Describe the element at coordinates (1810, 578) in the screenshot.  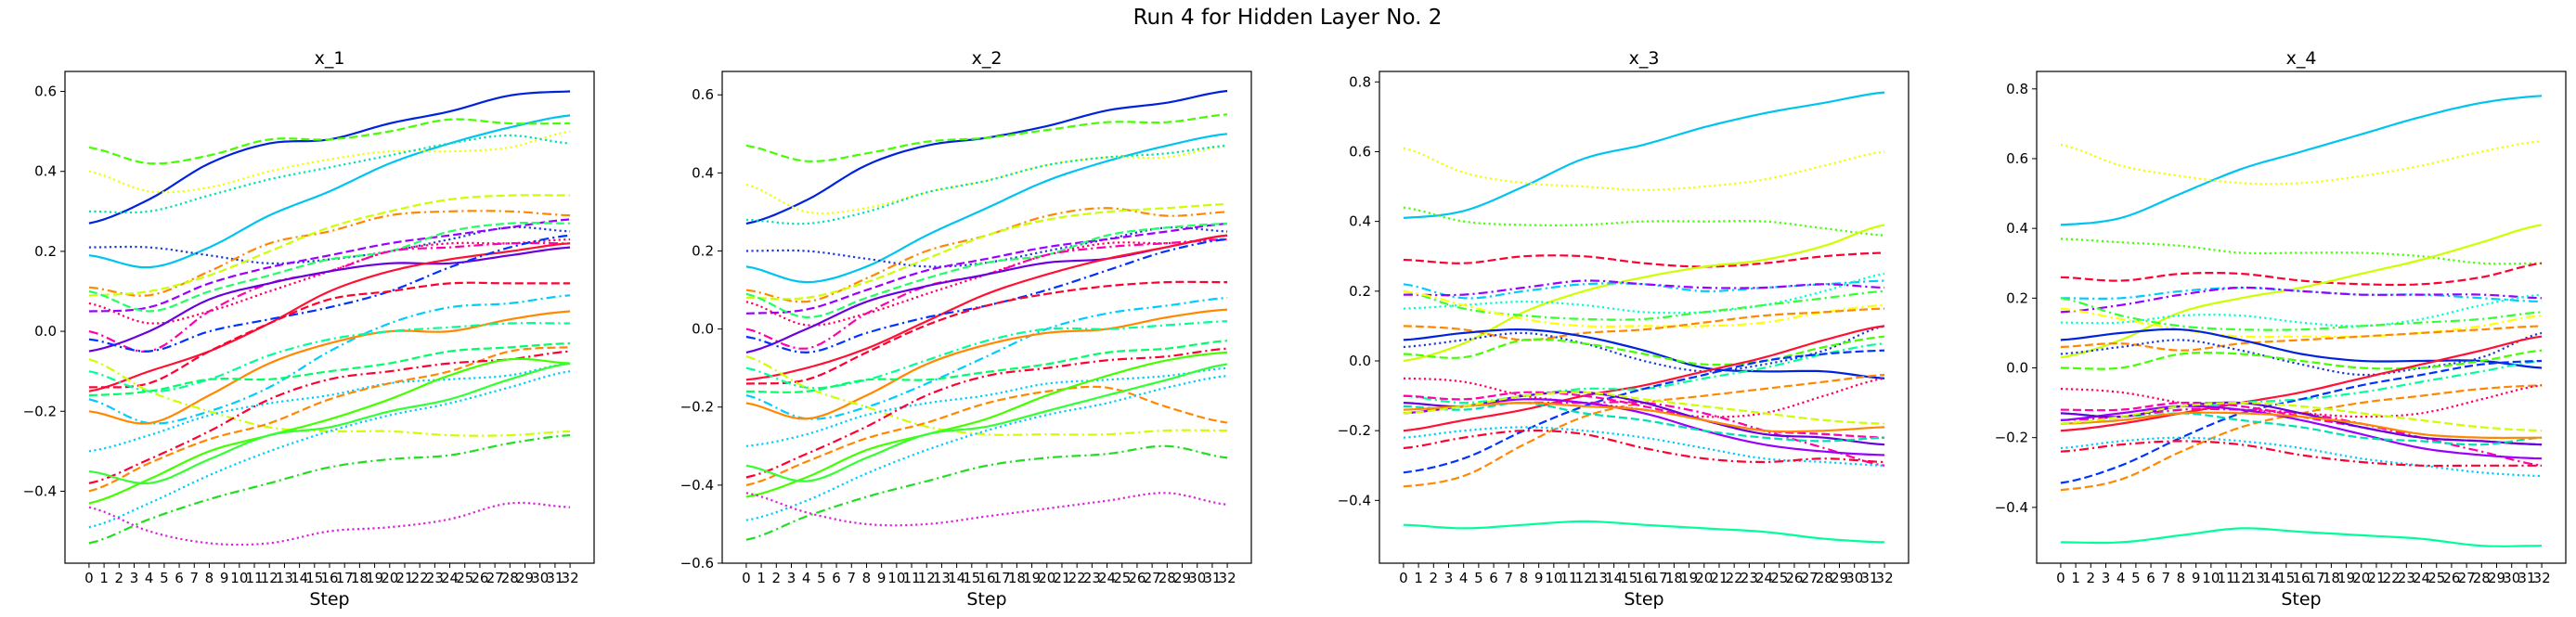
I see `x-tick-label: 27` at that location.